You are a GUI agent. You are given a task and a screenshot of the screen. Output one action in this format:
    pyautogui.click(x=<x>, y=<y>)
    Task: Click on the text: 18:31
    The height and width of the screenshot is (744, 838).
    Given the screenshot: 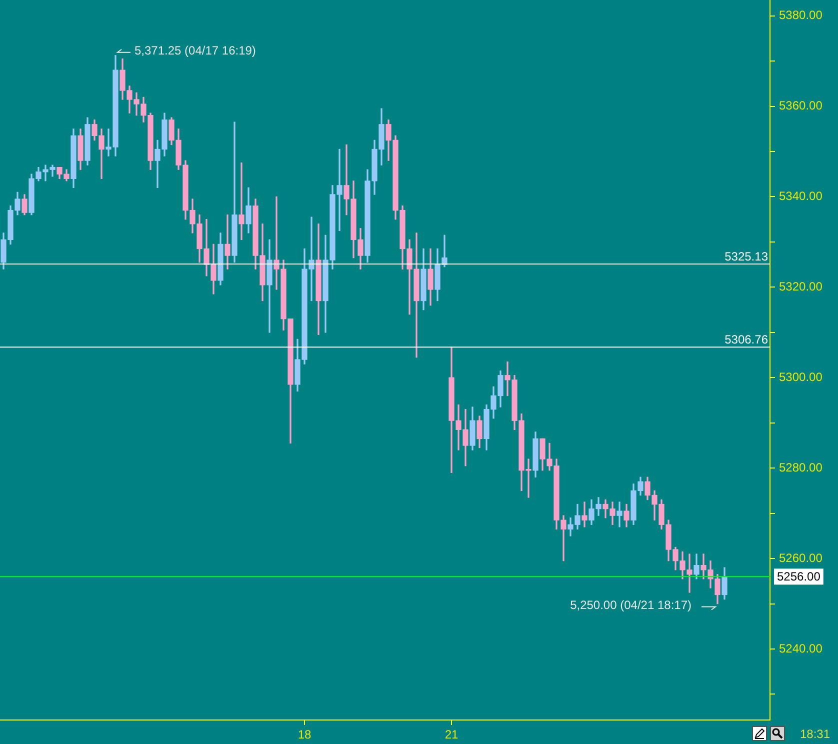 What is the action you would take?
    pyautogui.click(x=815, y=734)
    